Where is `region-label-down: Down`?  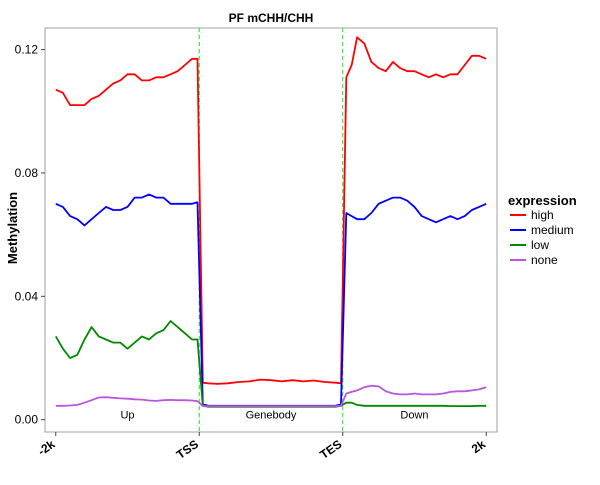
region-label-down: Down is located at coordinates (414, 416).